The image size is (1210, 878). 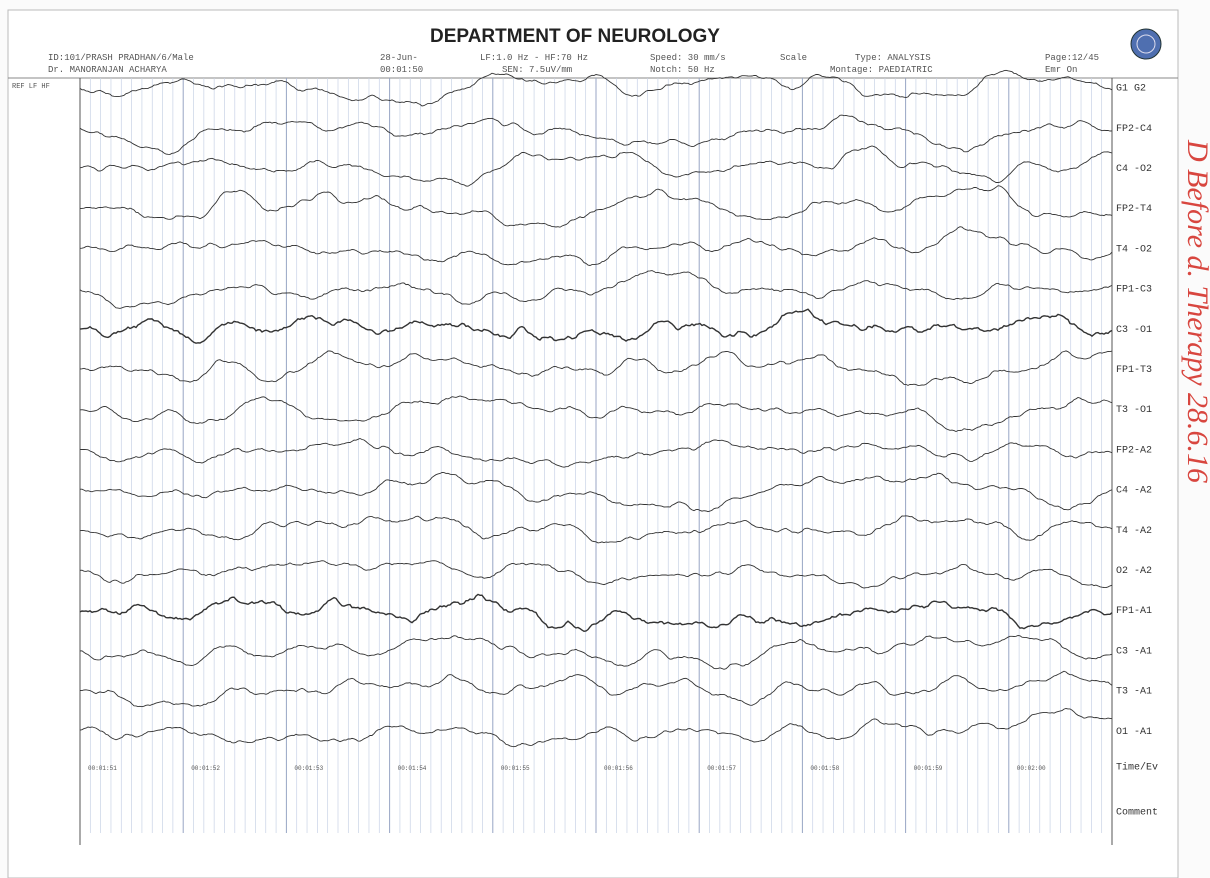 I want to click on footer-row-label: Comment, so click(x=1137, y=813).